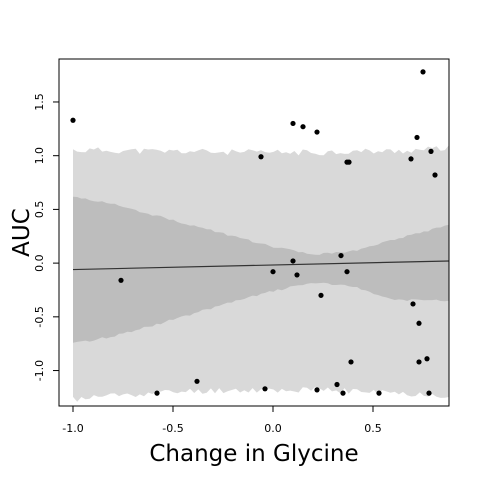  I want to click on regression-line-layer, so click(261, 265).